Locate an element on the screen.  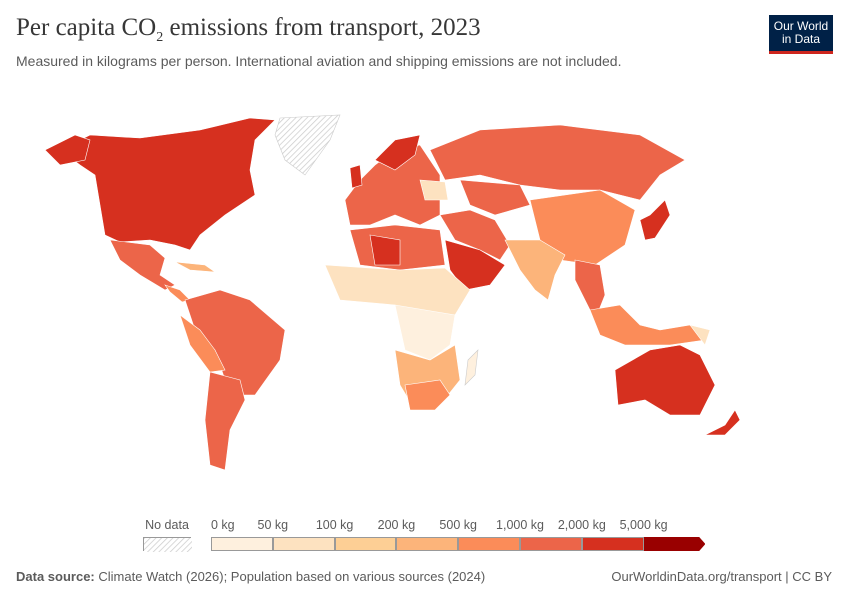
country-argentina-chile is located at coordinates (225, 421).